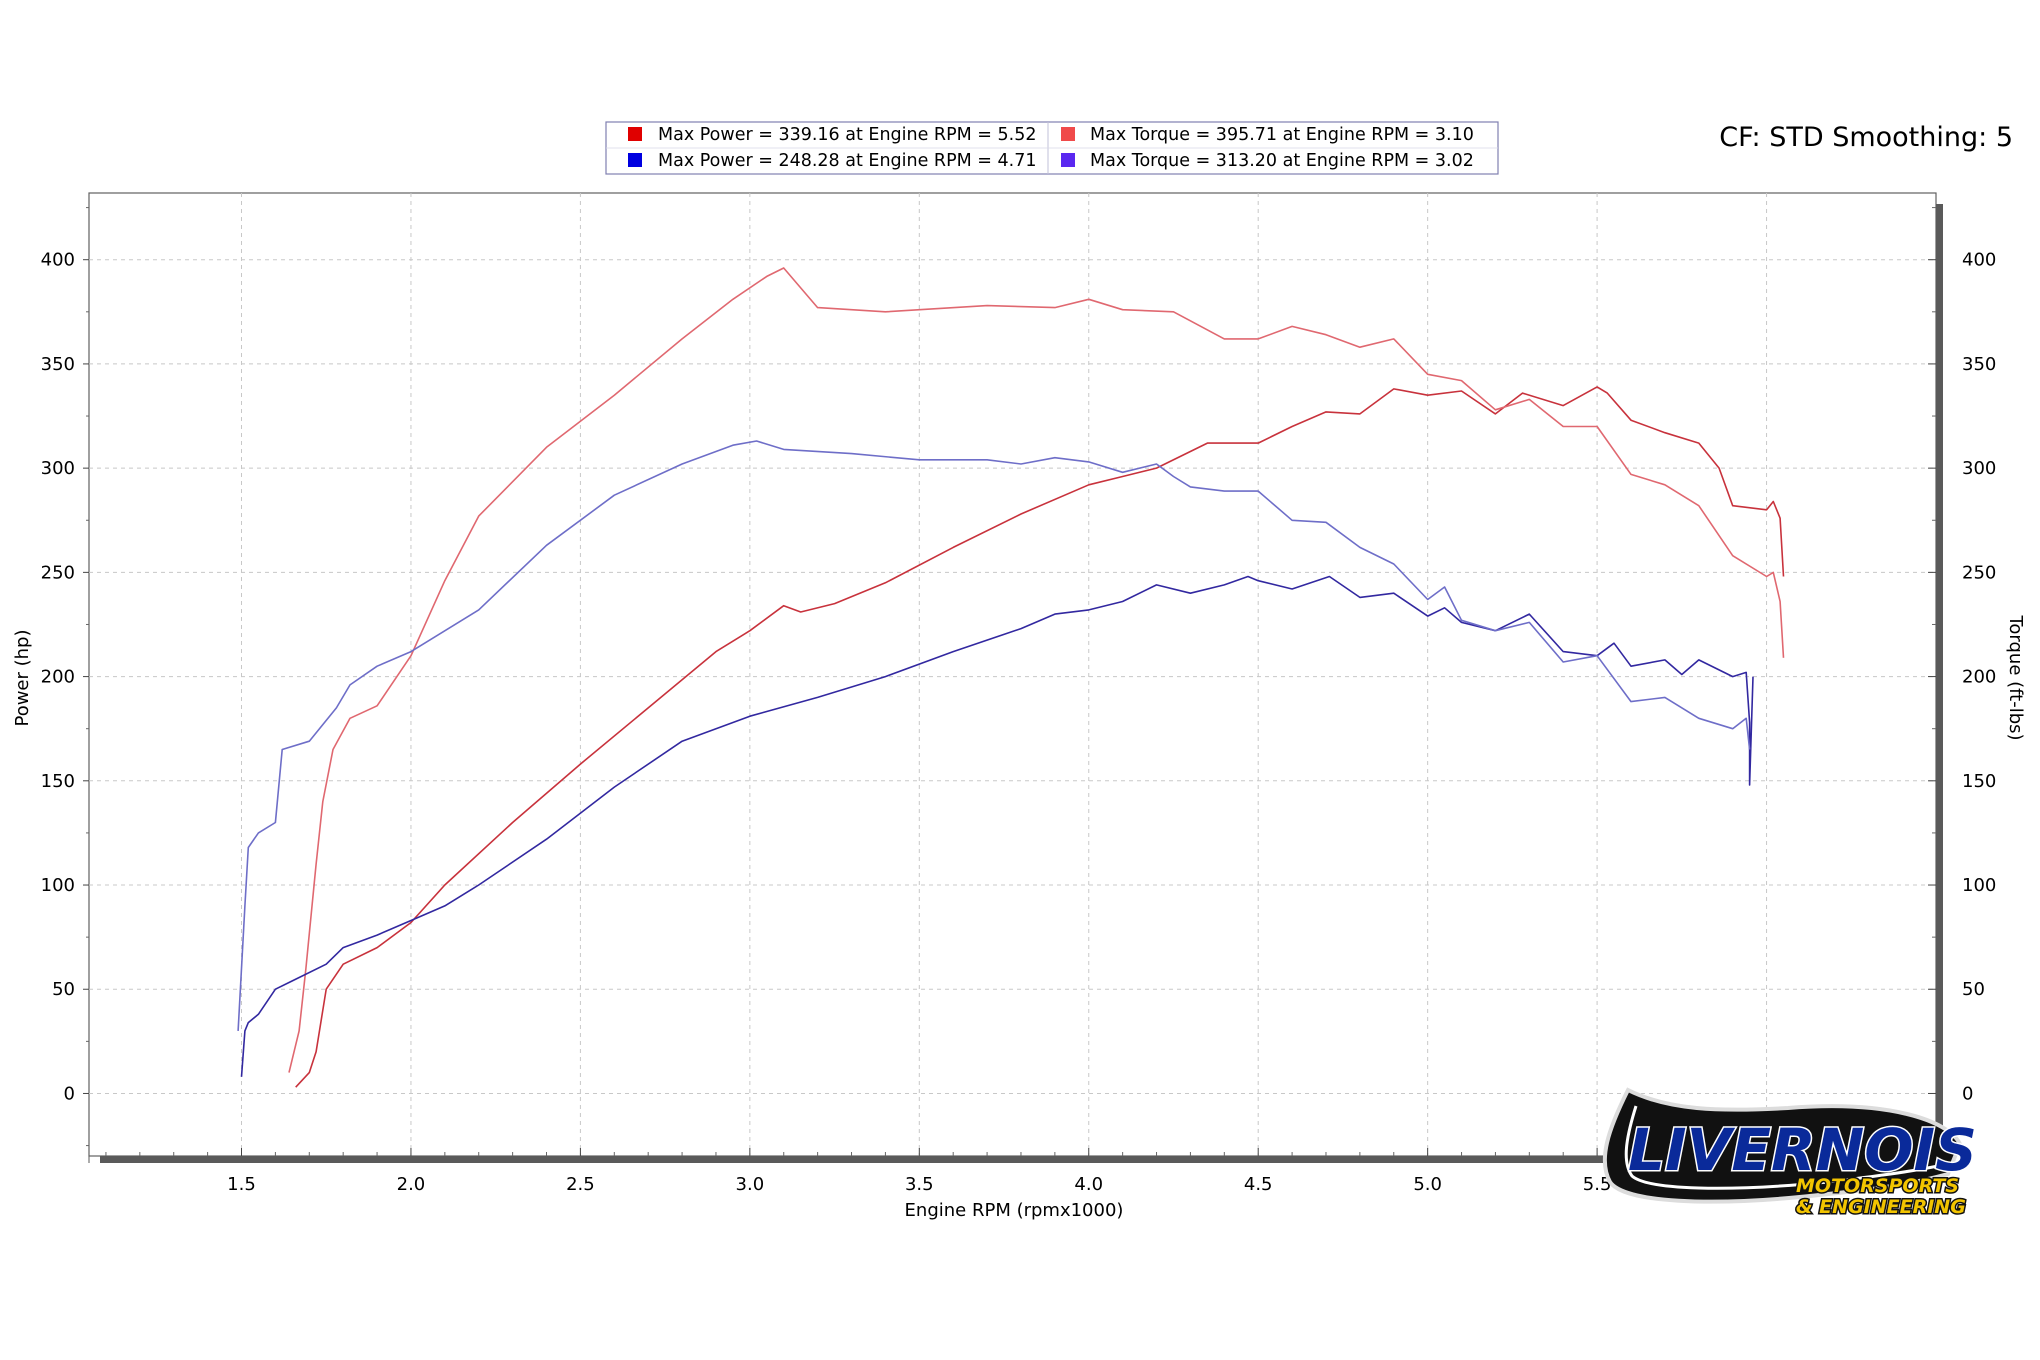  What do you see at coordinates (1282, 161) in the screenshot?
I see `legend-entry-torque-blue: Max Torque = 313.20 at Engine RPM = 3.02` at bounding box center [1282, 161].